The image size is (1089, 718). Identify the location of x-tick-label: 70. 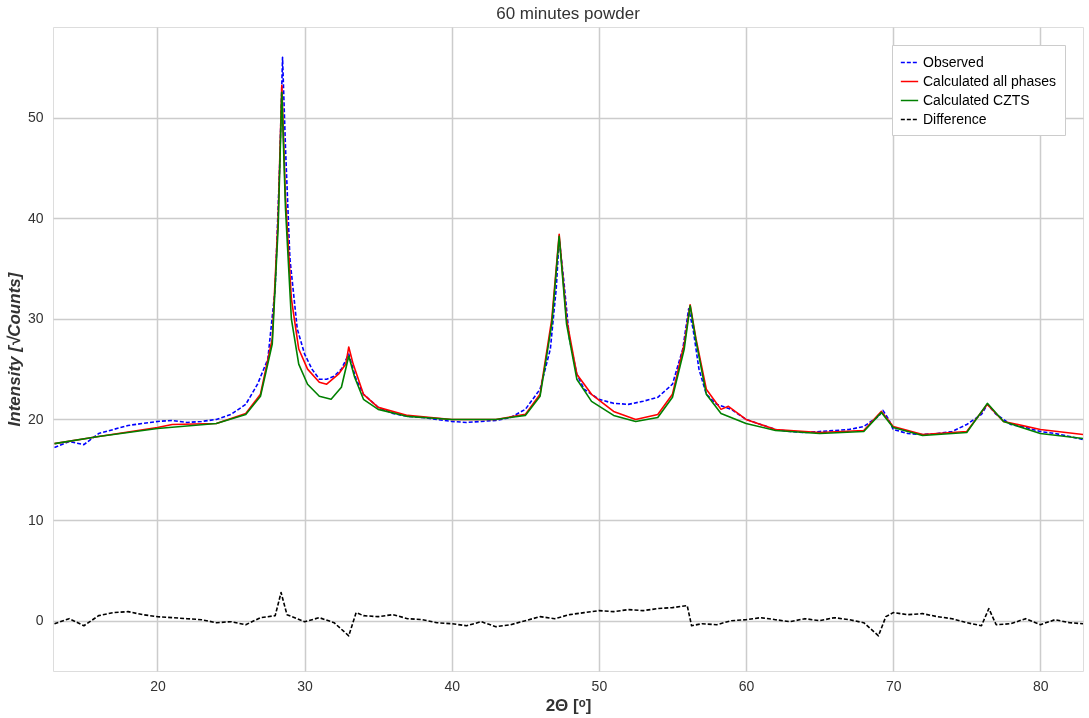
(893, 685).